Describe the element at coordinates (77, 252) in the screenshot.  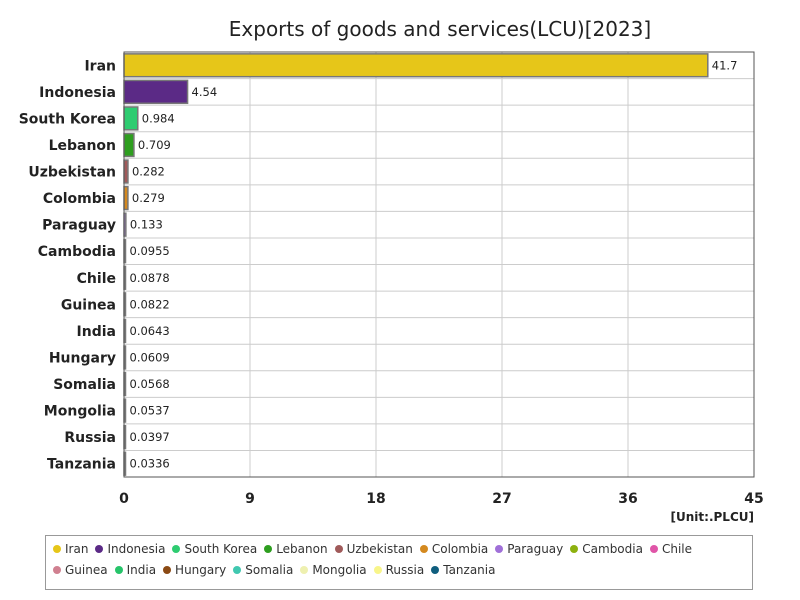
I see `category-label: Cambodia` at that location.